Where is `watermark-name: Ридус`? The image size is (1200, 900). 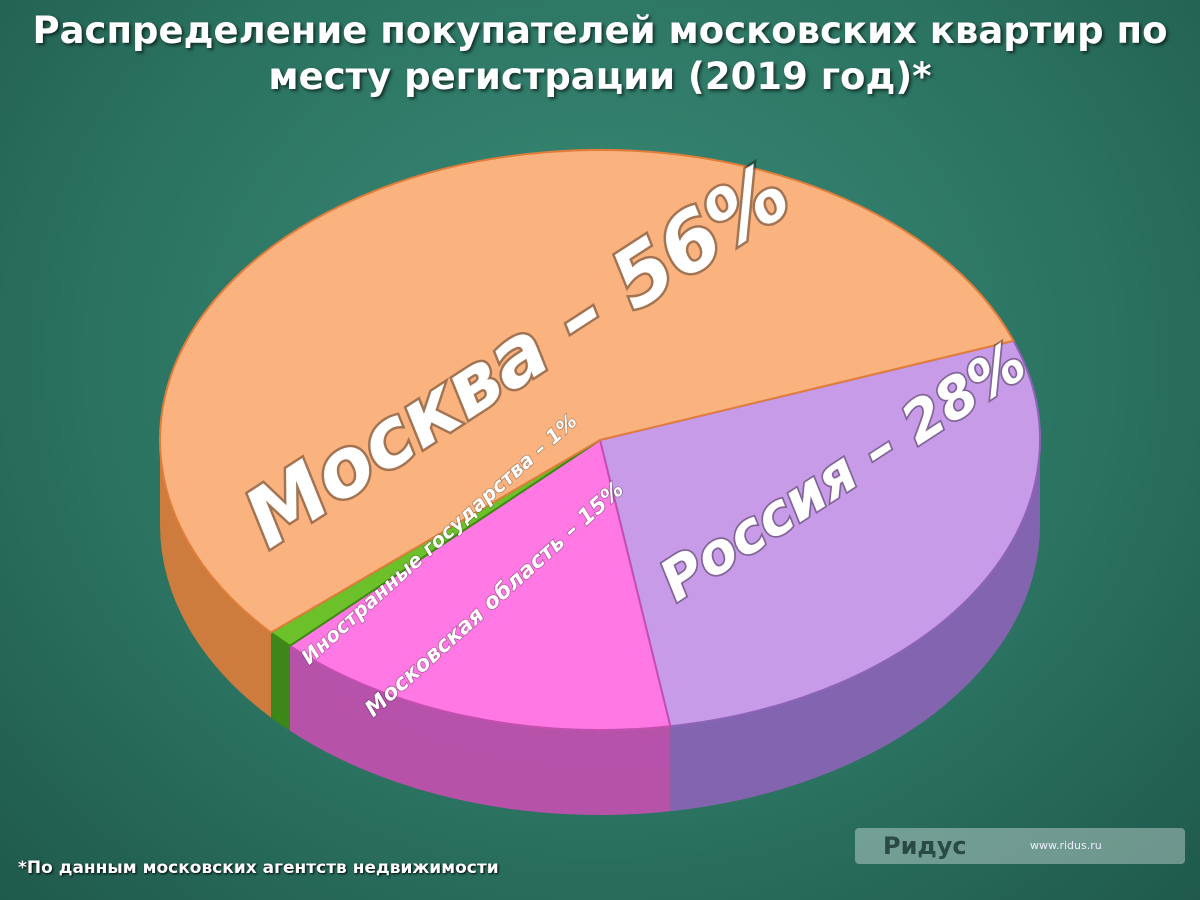
watermark-name: Ридус is located at coordinates (925, 846).